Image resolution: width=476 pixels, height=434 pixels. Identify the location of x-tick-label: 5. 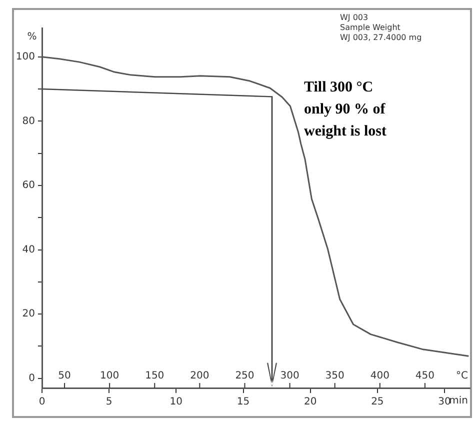
(109, 402).